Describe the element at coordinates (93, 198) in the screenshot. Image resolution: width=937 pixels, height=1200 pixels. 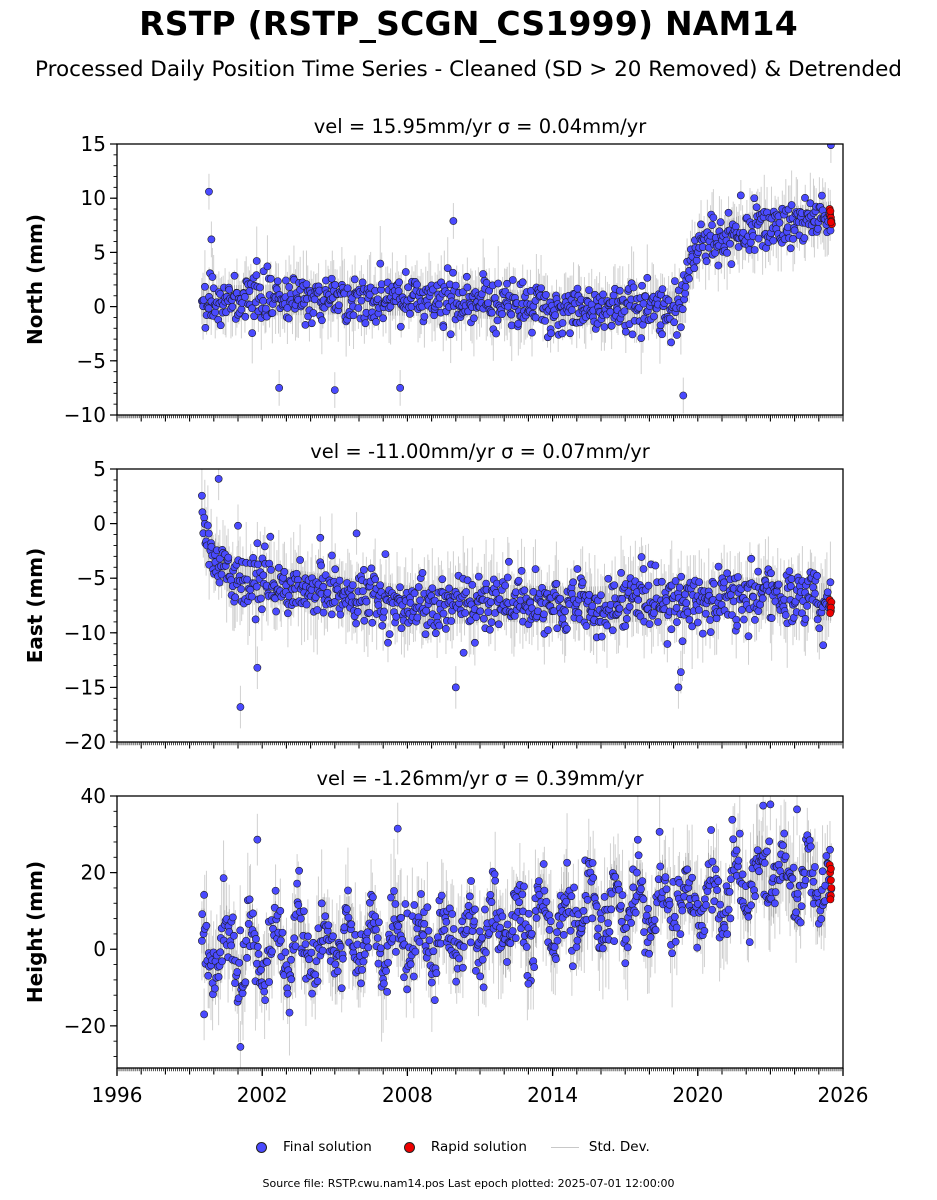
I see `y-tick-label: 10` at that location.